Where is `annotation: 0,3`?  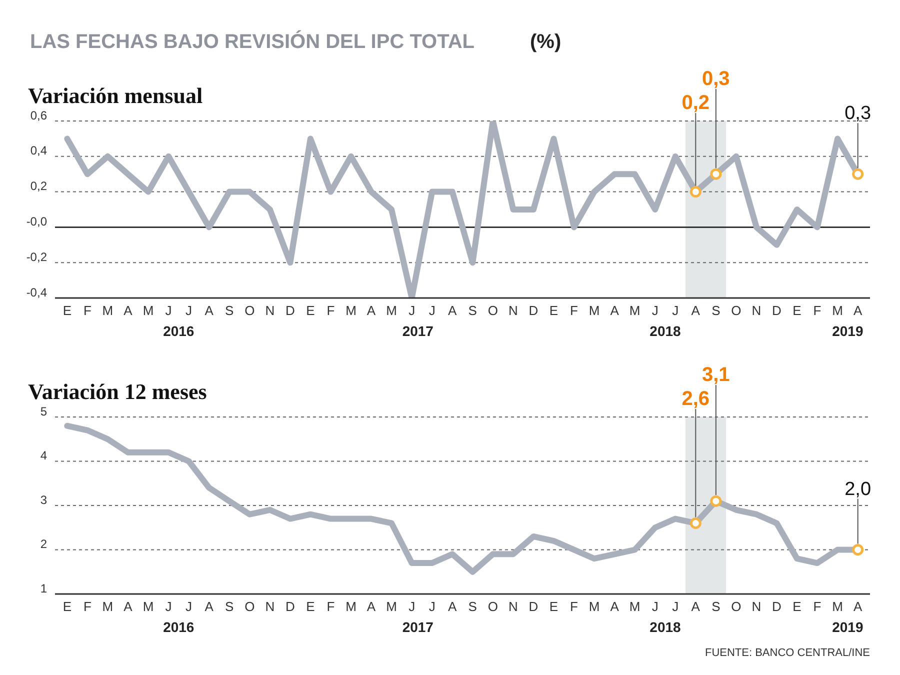
annotation: 0,3 is located at coordinates (858, 113).